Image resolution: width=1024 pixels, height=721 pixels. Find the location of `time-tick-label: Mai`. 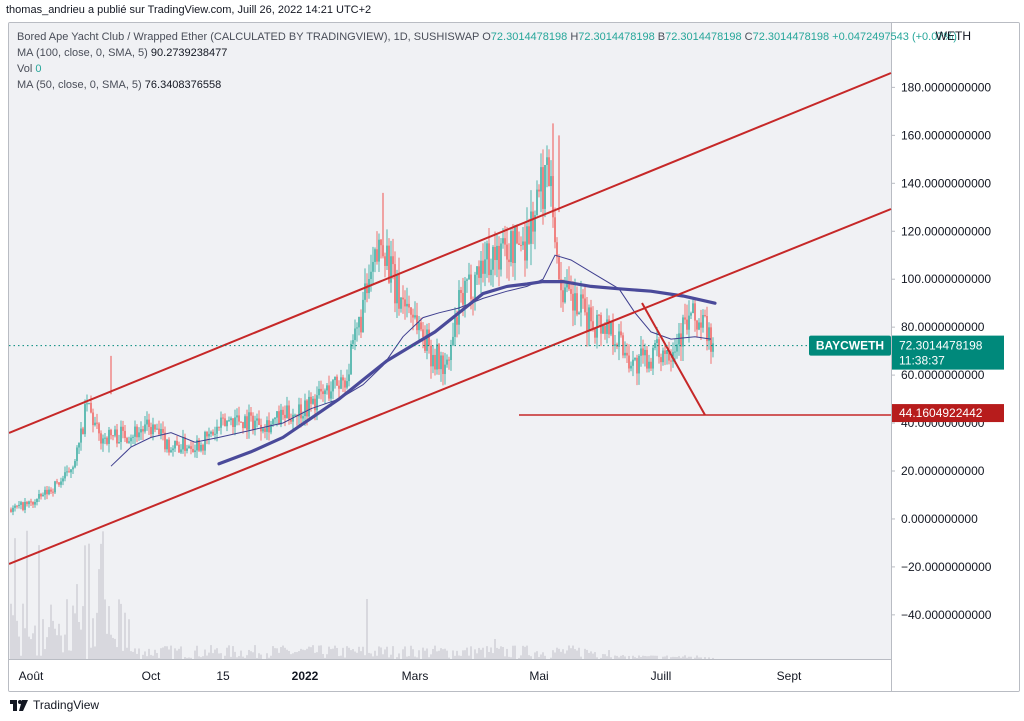

time-tick-label: Mai is located at coordinates (538, 676).